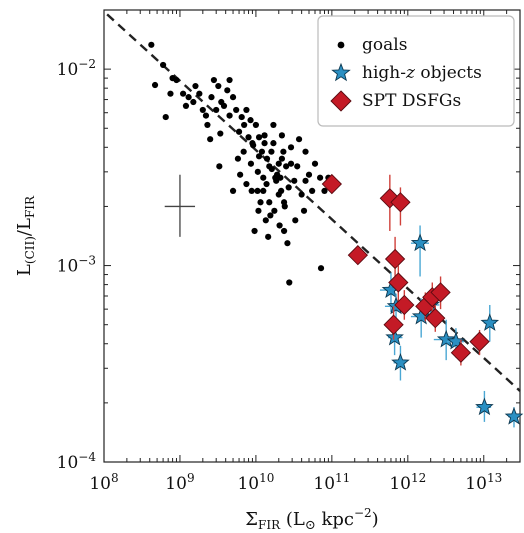  I want to click on y-tick-label-base: 10, so click(68, 267).